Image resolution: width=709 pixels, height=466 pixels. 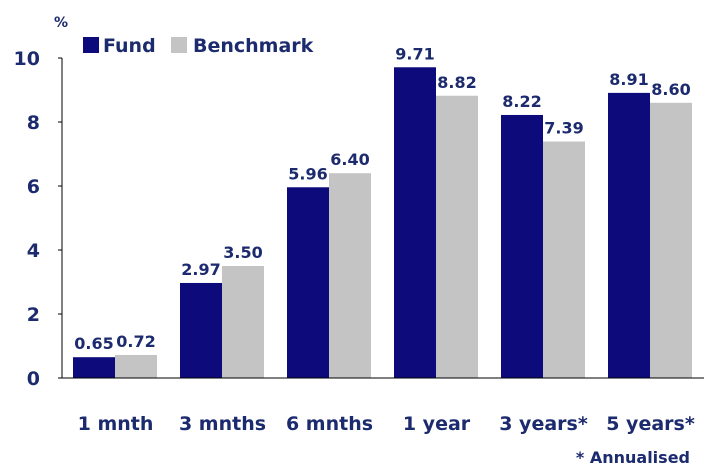 What do you see at coordinates (61, 23) in the screenshot?
I see `y-unit-label: %` at bounding box center [61, 23].